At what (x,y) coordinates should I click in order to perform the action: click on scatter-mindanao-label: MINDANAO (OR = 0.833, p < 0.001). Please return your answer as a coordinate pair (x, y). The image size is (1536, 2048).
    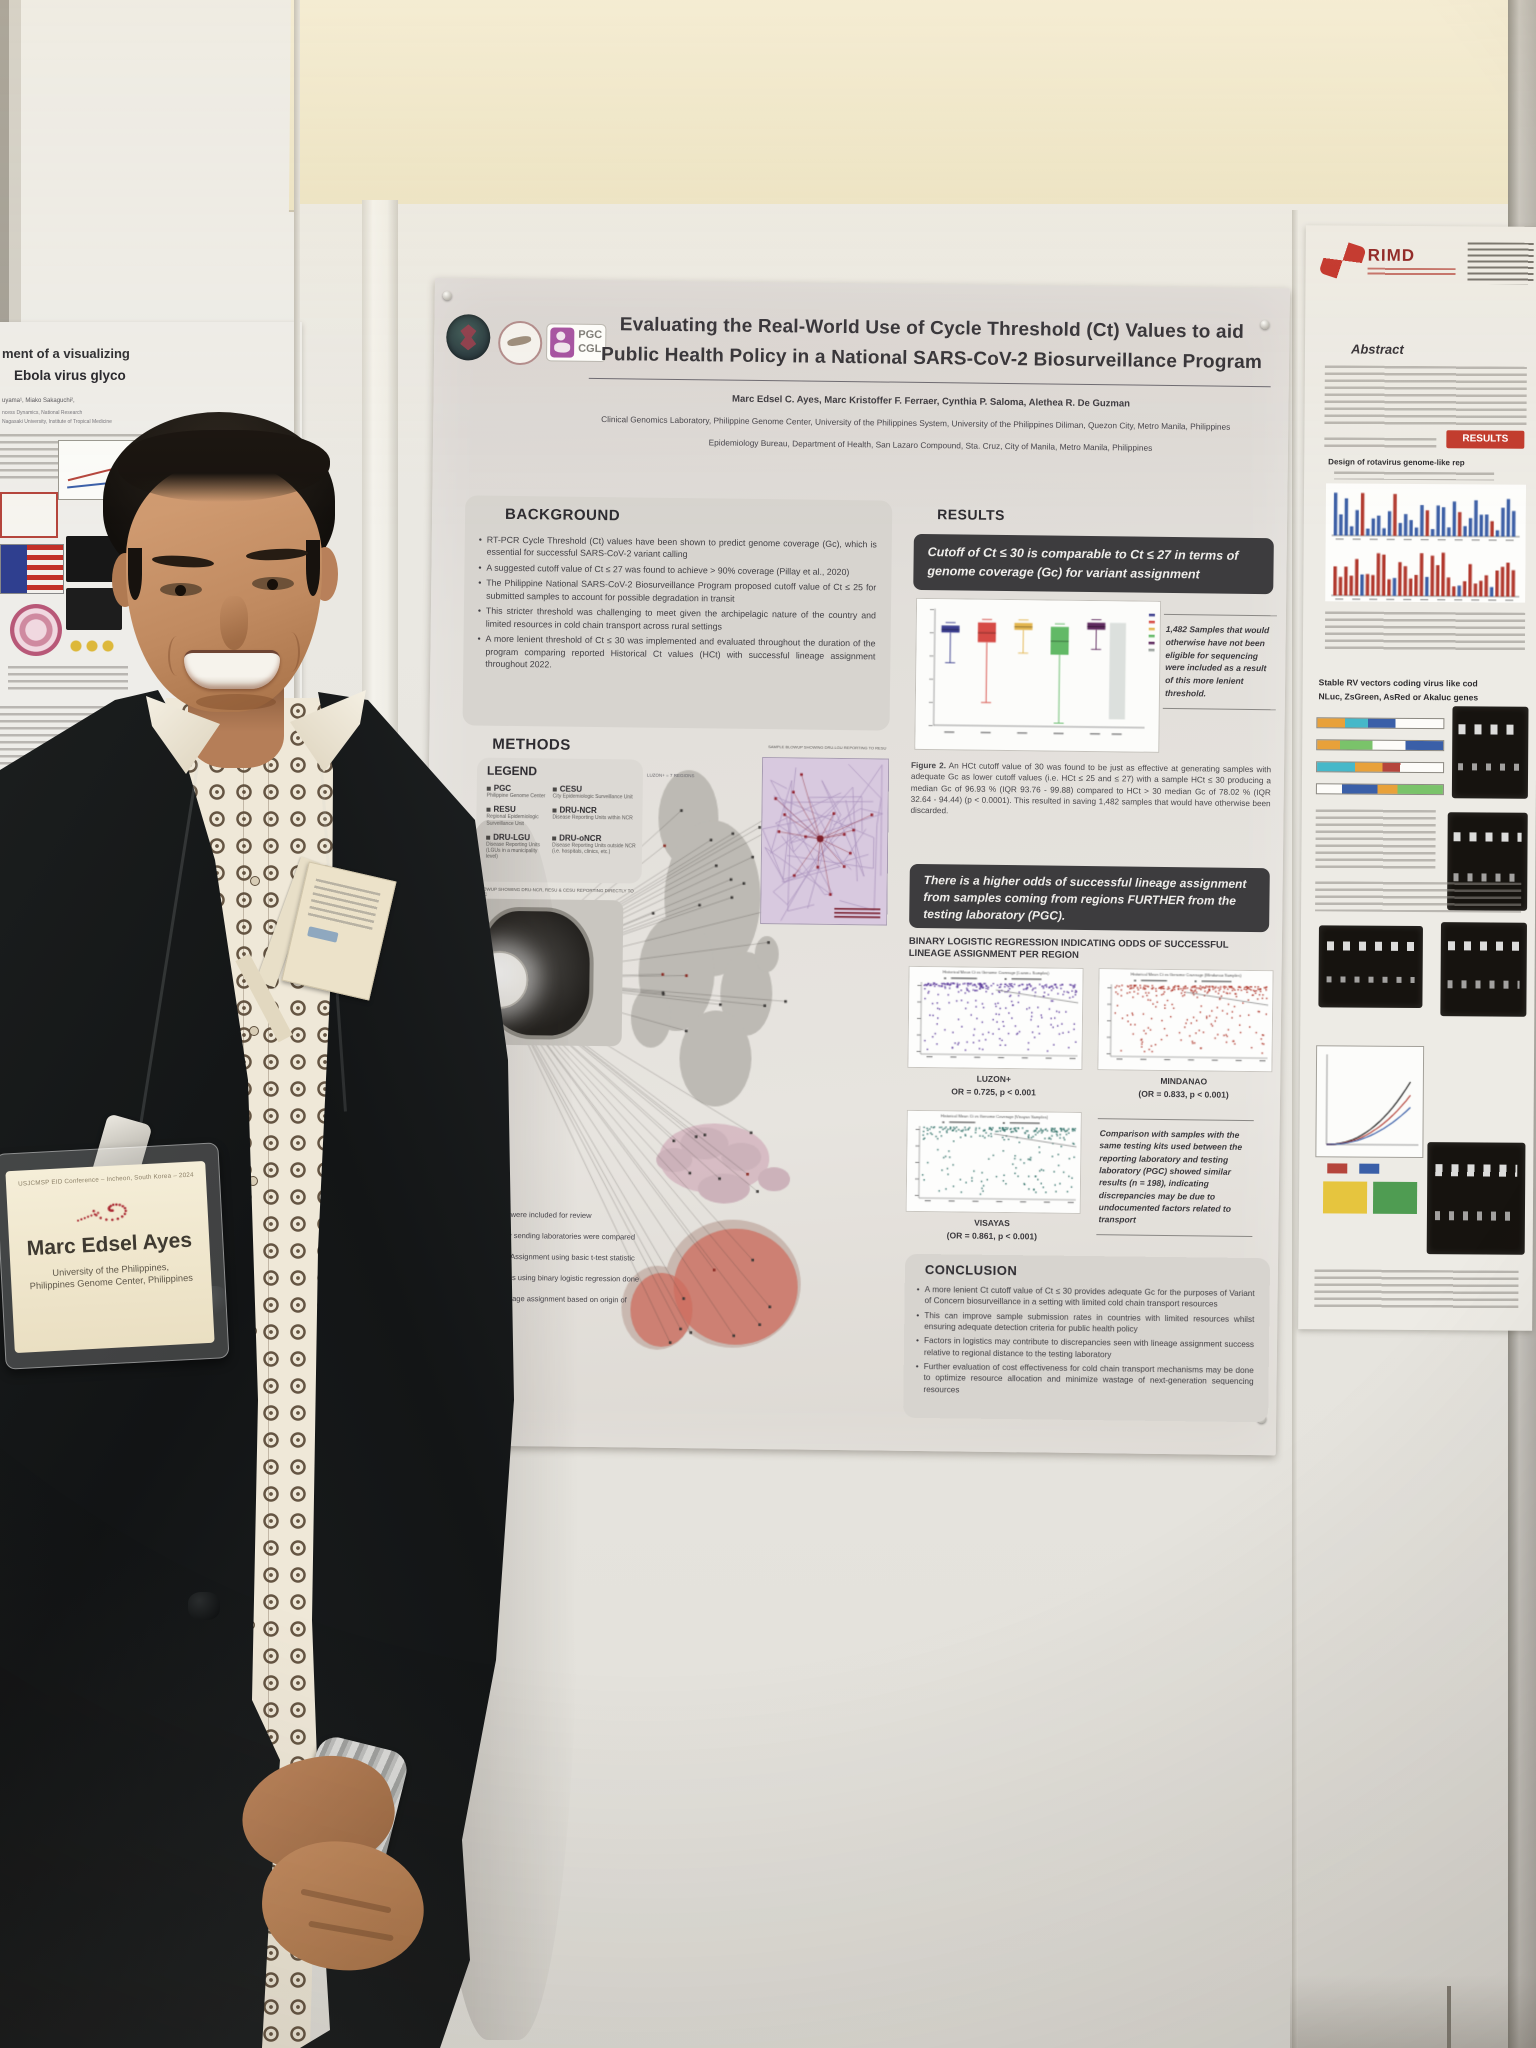
    Looking at the image, I should click on (1183, 1088).